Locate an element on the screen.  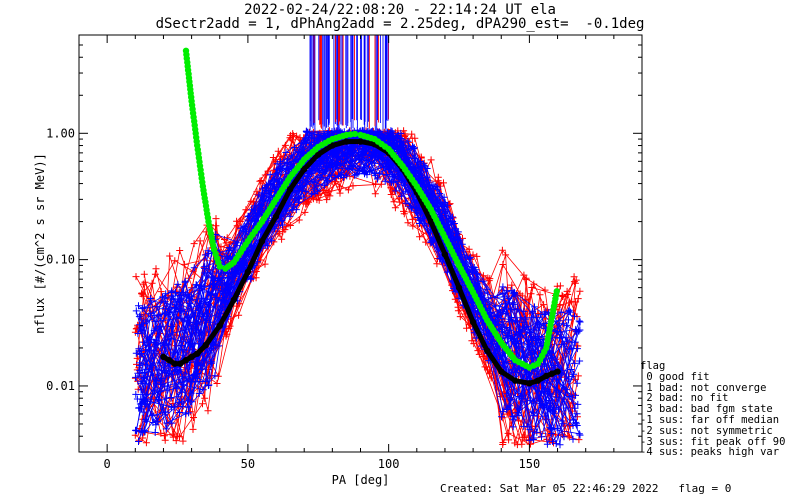
legend-item: -1 sus: far off median is located at coordinates (710, 419).